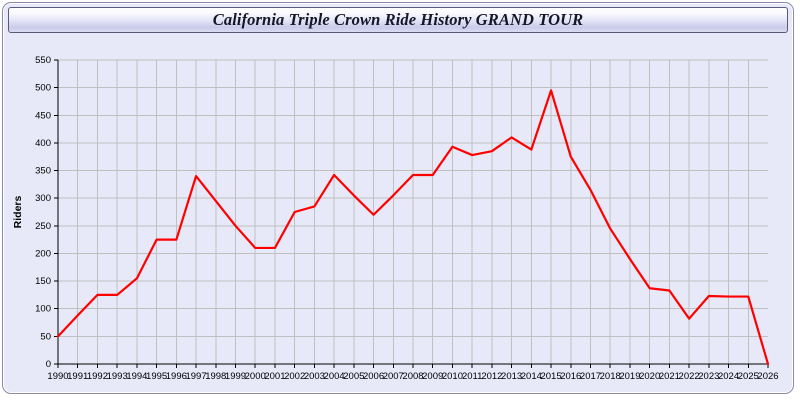 The width and height of the screenshot is (800, 400). What do you see at coordinates (314, 376) in the screenshot?
I see `x-tick-label: 2003` at bounding box center [314, 376].